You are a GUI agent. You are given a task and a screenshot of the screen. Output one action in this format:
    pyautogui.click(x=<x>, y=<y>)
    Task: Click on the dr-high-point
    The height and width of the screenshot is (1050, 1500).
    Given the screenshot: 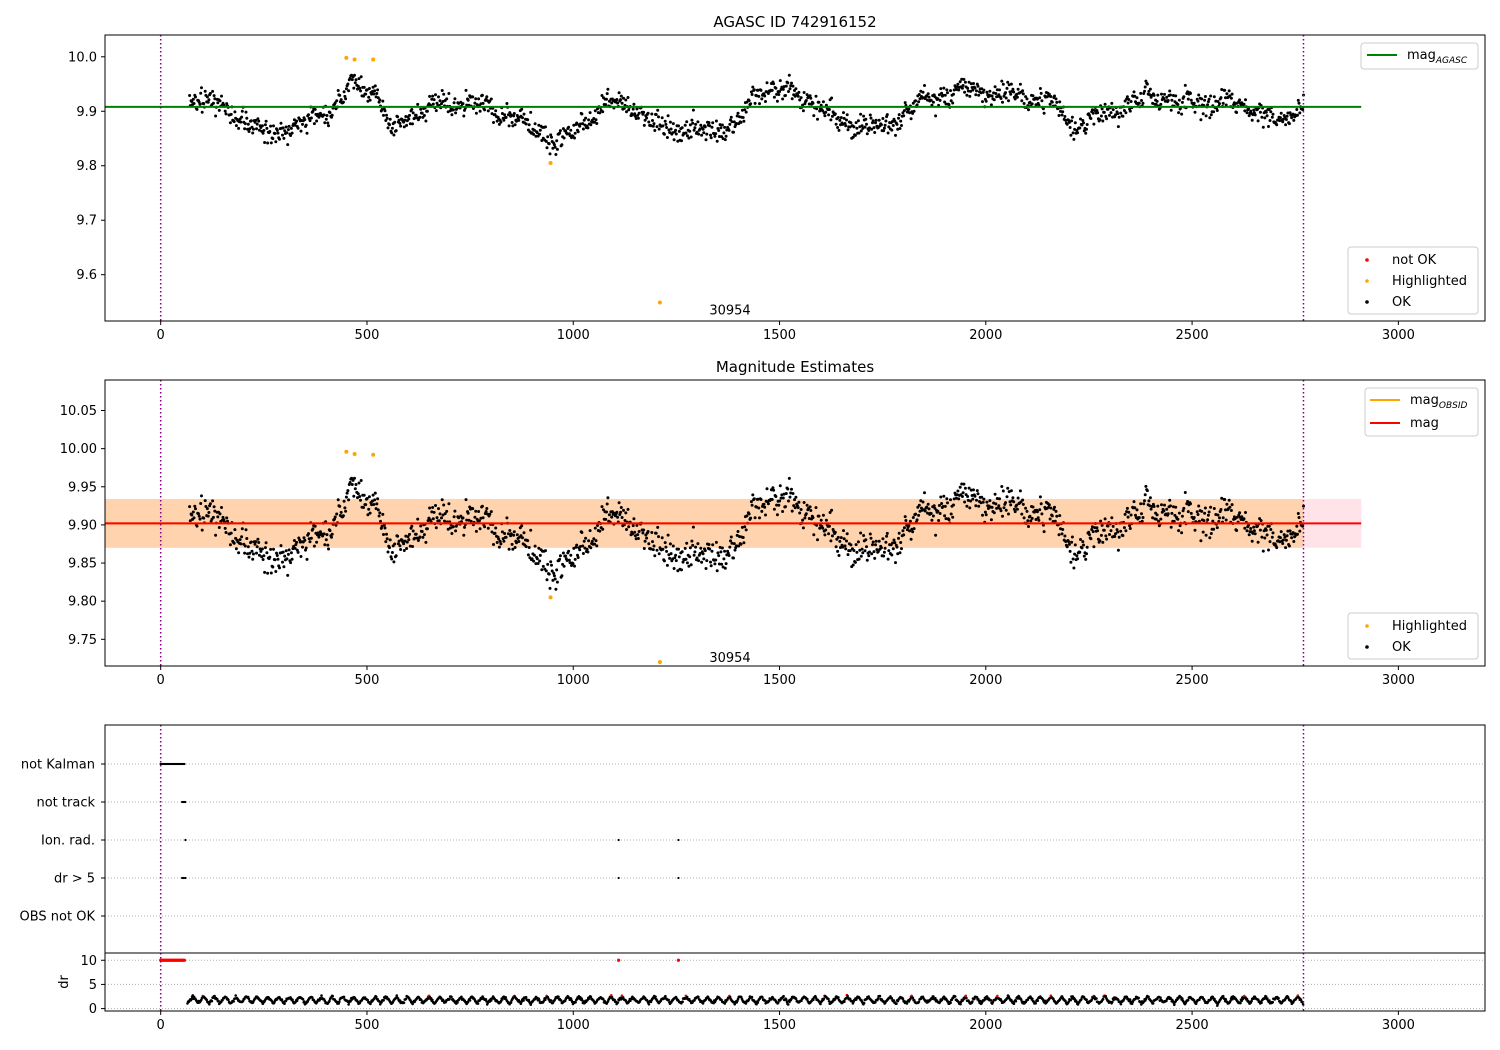 What is the action you would take?
    pyautogui.click(x=678, y=960)
    